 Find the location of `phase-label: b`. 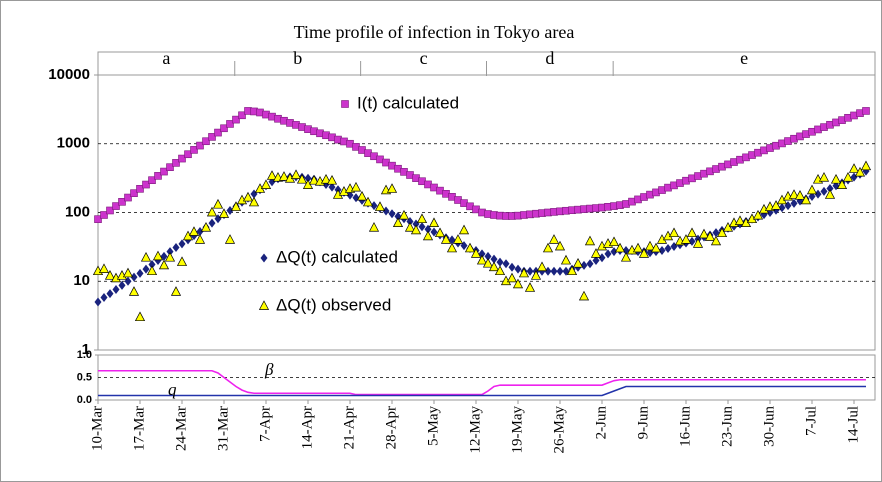

phase-label: b is located at coordinates (297, 58).